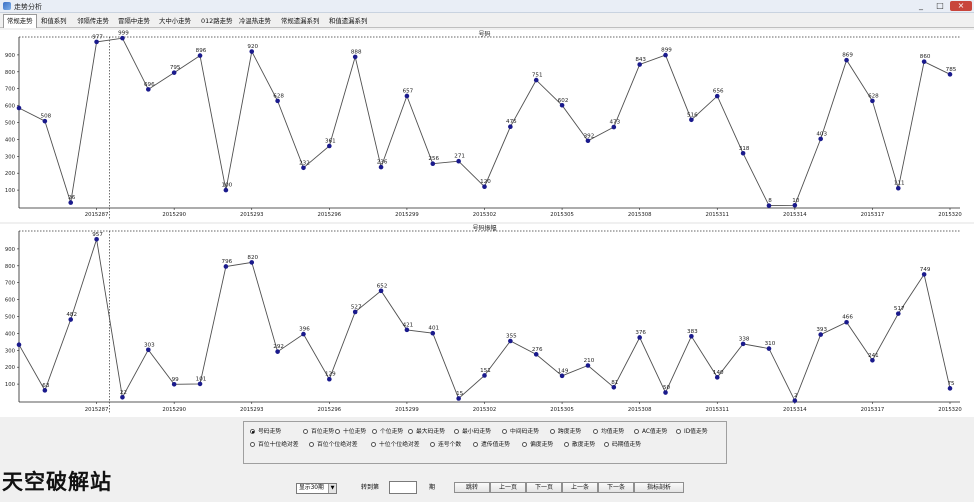  Describe the element at coordinates (472, 432) in the screenshot. I see `radio-min-digit-trend: 最小码走势` at that location.